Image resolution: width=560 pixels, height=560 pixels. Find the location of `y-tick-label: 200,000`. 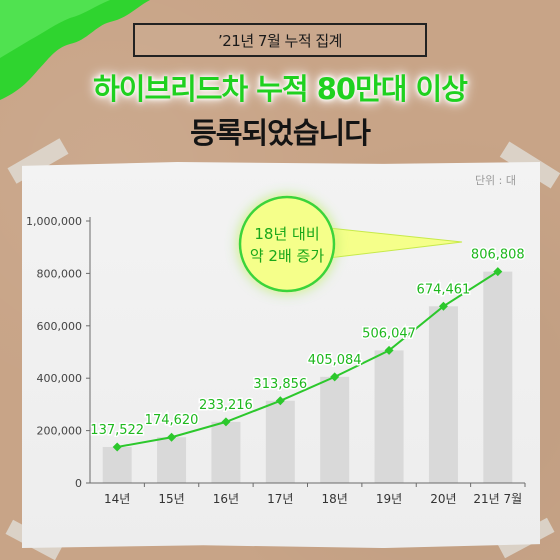

y-tick-label: 200,000 is located at coordinates (60, 431).